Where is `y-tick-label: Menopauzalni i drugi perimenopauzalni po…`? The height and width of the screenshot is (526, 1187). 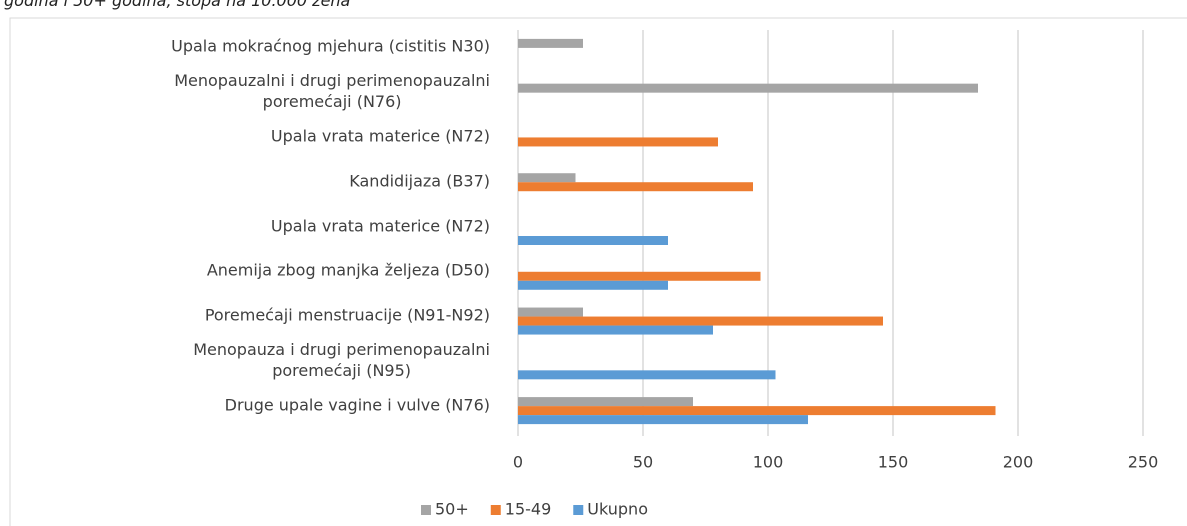 y-tick-label: Menopauzalni i drugi perimenopauzalni po… is located at coordinates (332, 91).